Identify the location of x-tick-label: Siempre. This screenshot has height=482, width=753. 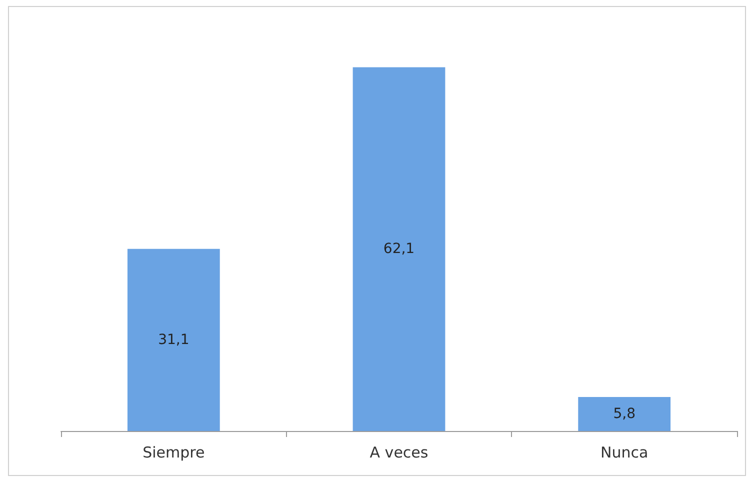
(173, 453).